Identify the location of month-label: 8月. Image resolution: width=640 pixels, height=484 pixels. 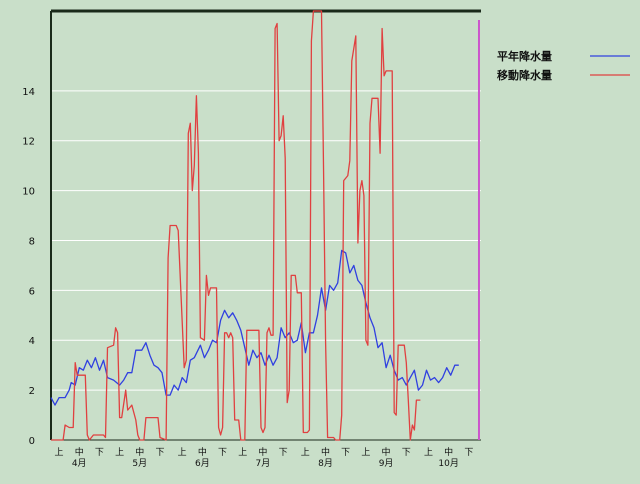
(325, 463).